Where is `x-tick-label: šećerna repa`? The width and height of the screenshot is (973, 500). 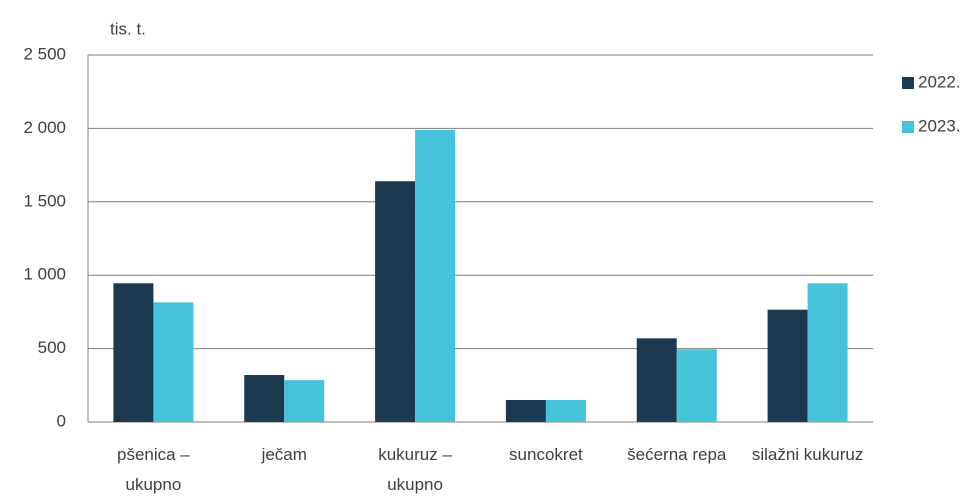
x-tick-label: šećerna repa is located at coordinates (677, 454).